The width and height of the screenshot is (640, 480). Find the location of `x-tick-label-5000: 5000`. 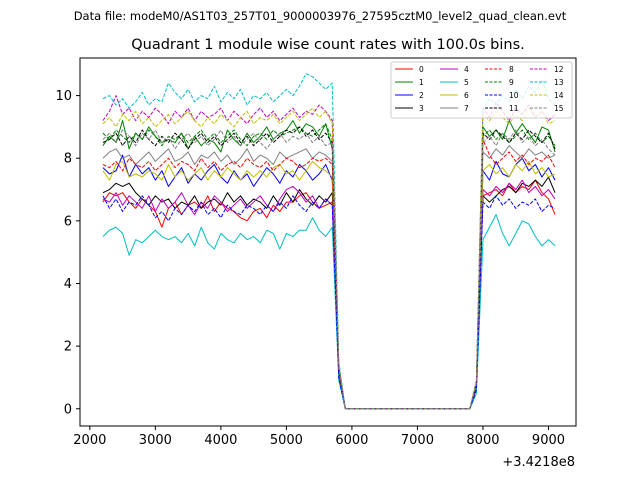

x-tick-label-5000: 5000 is located at coordinates (286, 440).